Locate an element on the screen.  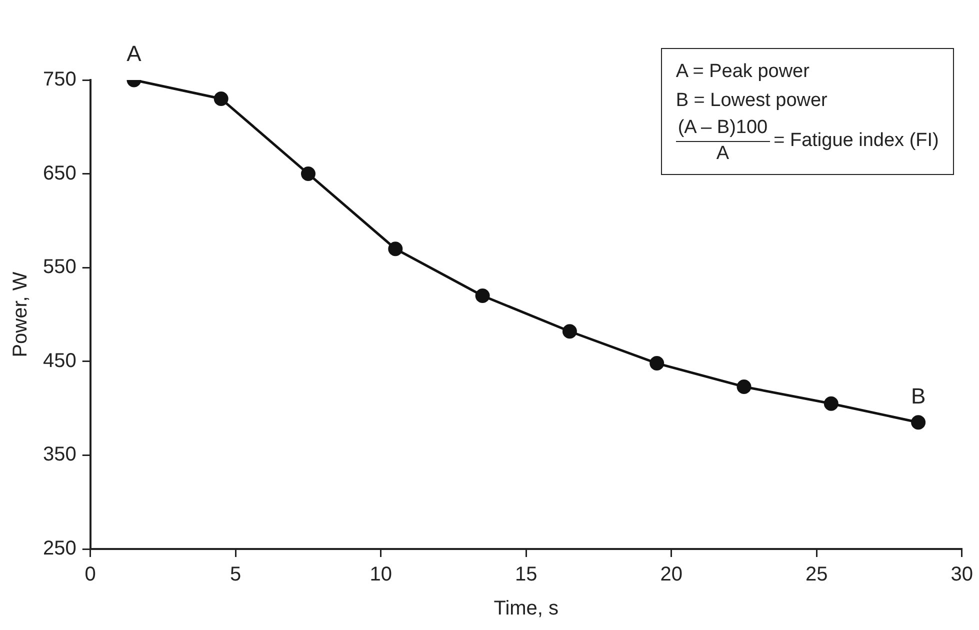
x-tick-label: 15 is located at coordinates (526, 575).